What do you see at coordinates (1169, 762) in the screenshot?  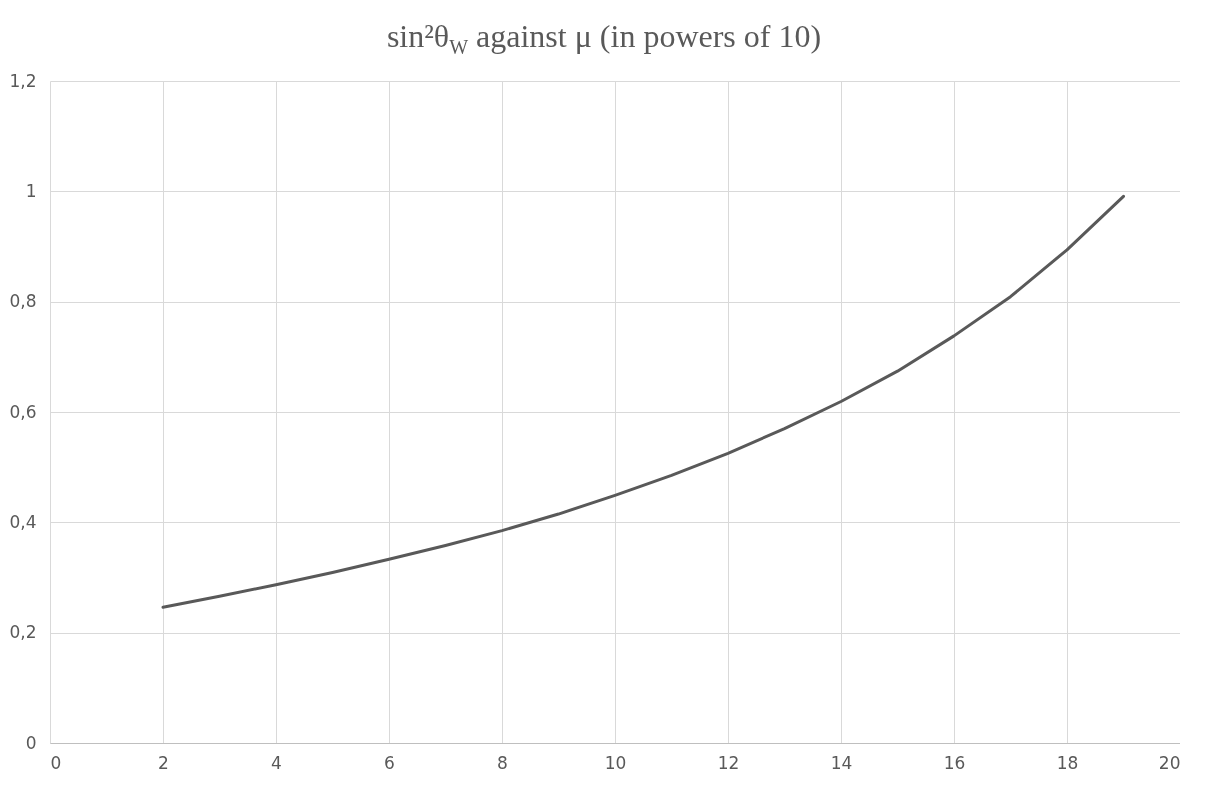 I see `x-tick-label: 20` at bounding box center [1169, 762].